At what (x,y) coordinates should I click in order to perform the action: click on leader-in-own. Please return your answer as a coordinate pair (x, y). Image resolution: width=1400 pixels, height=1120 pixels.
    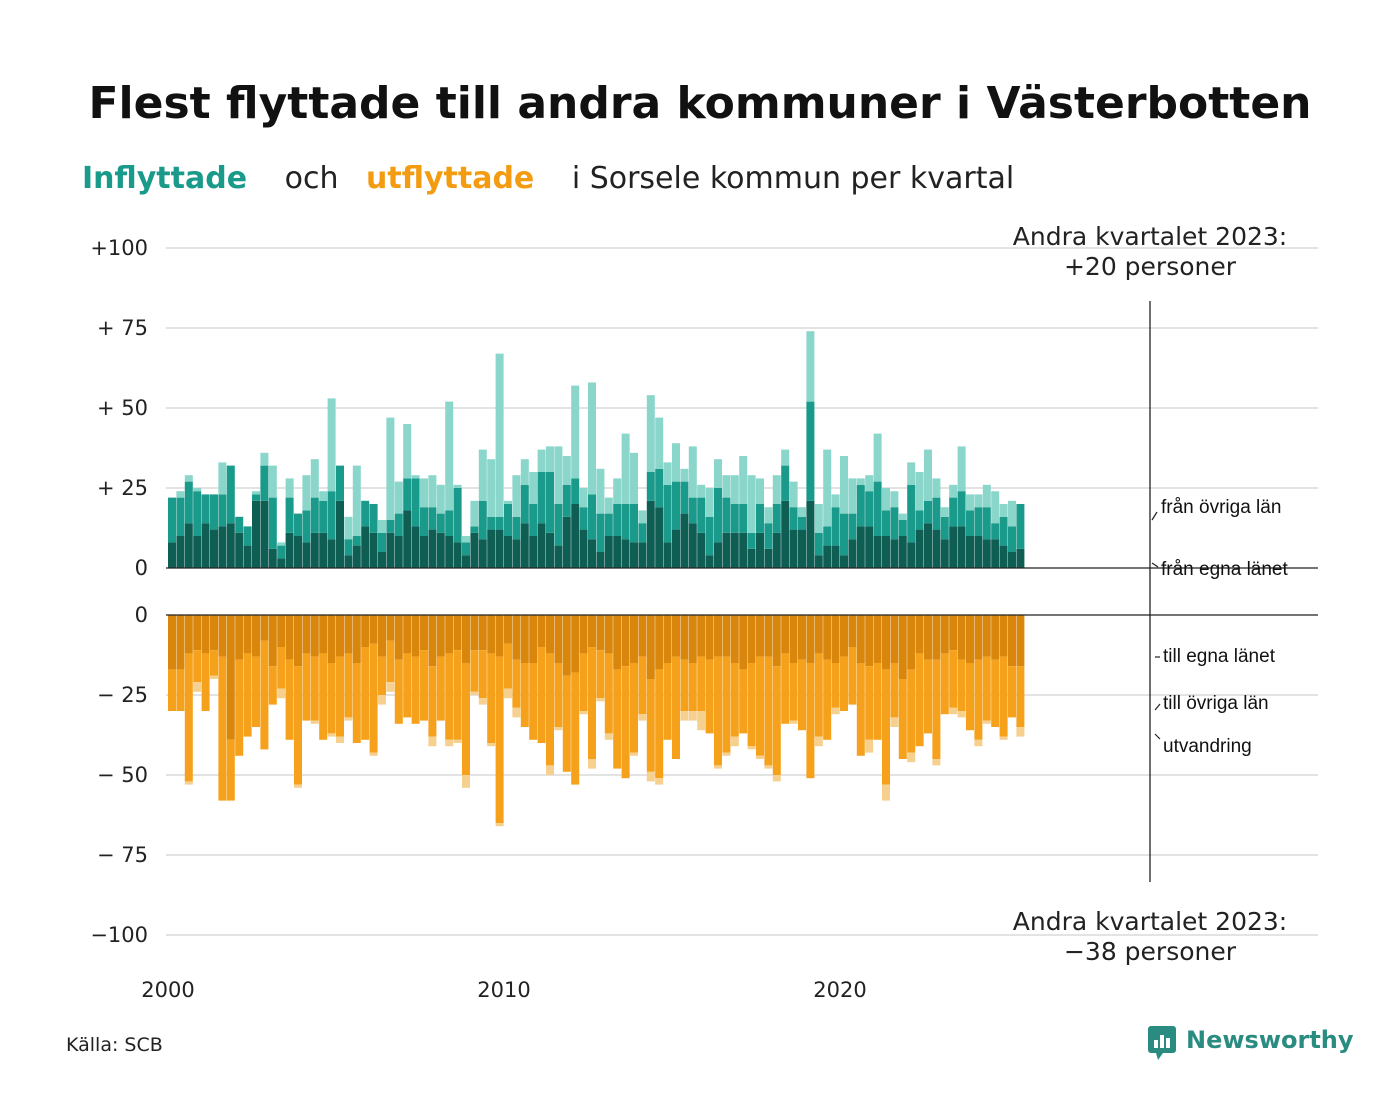
    Looking at the image, I should click on (1155, 565).